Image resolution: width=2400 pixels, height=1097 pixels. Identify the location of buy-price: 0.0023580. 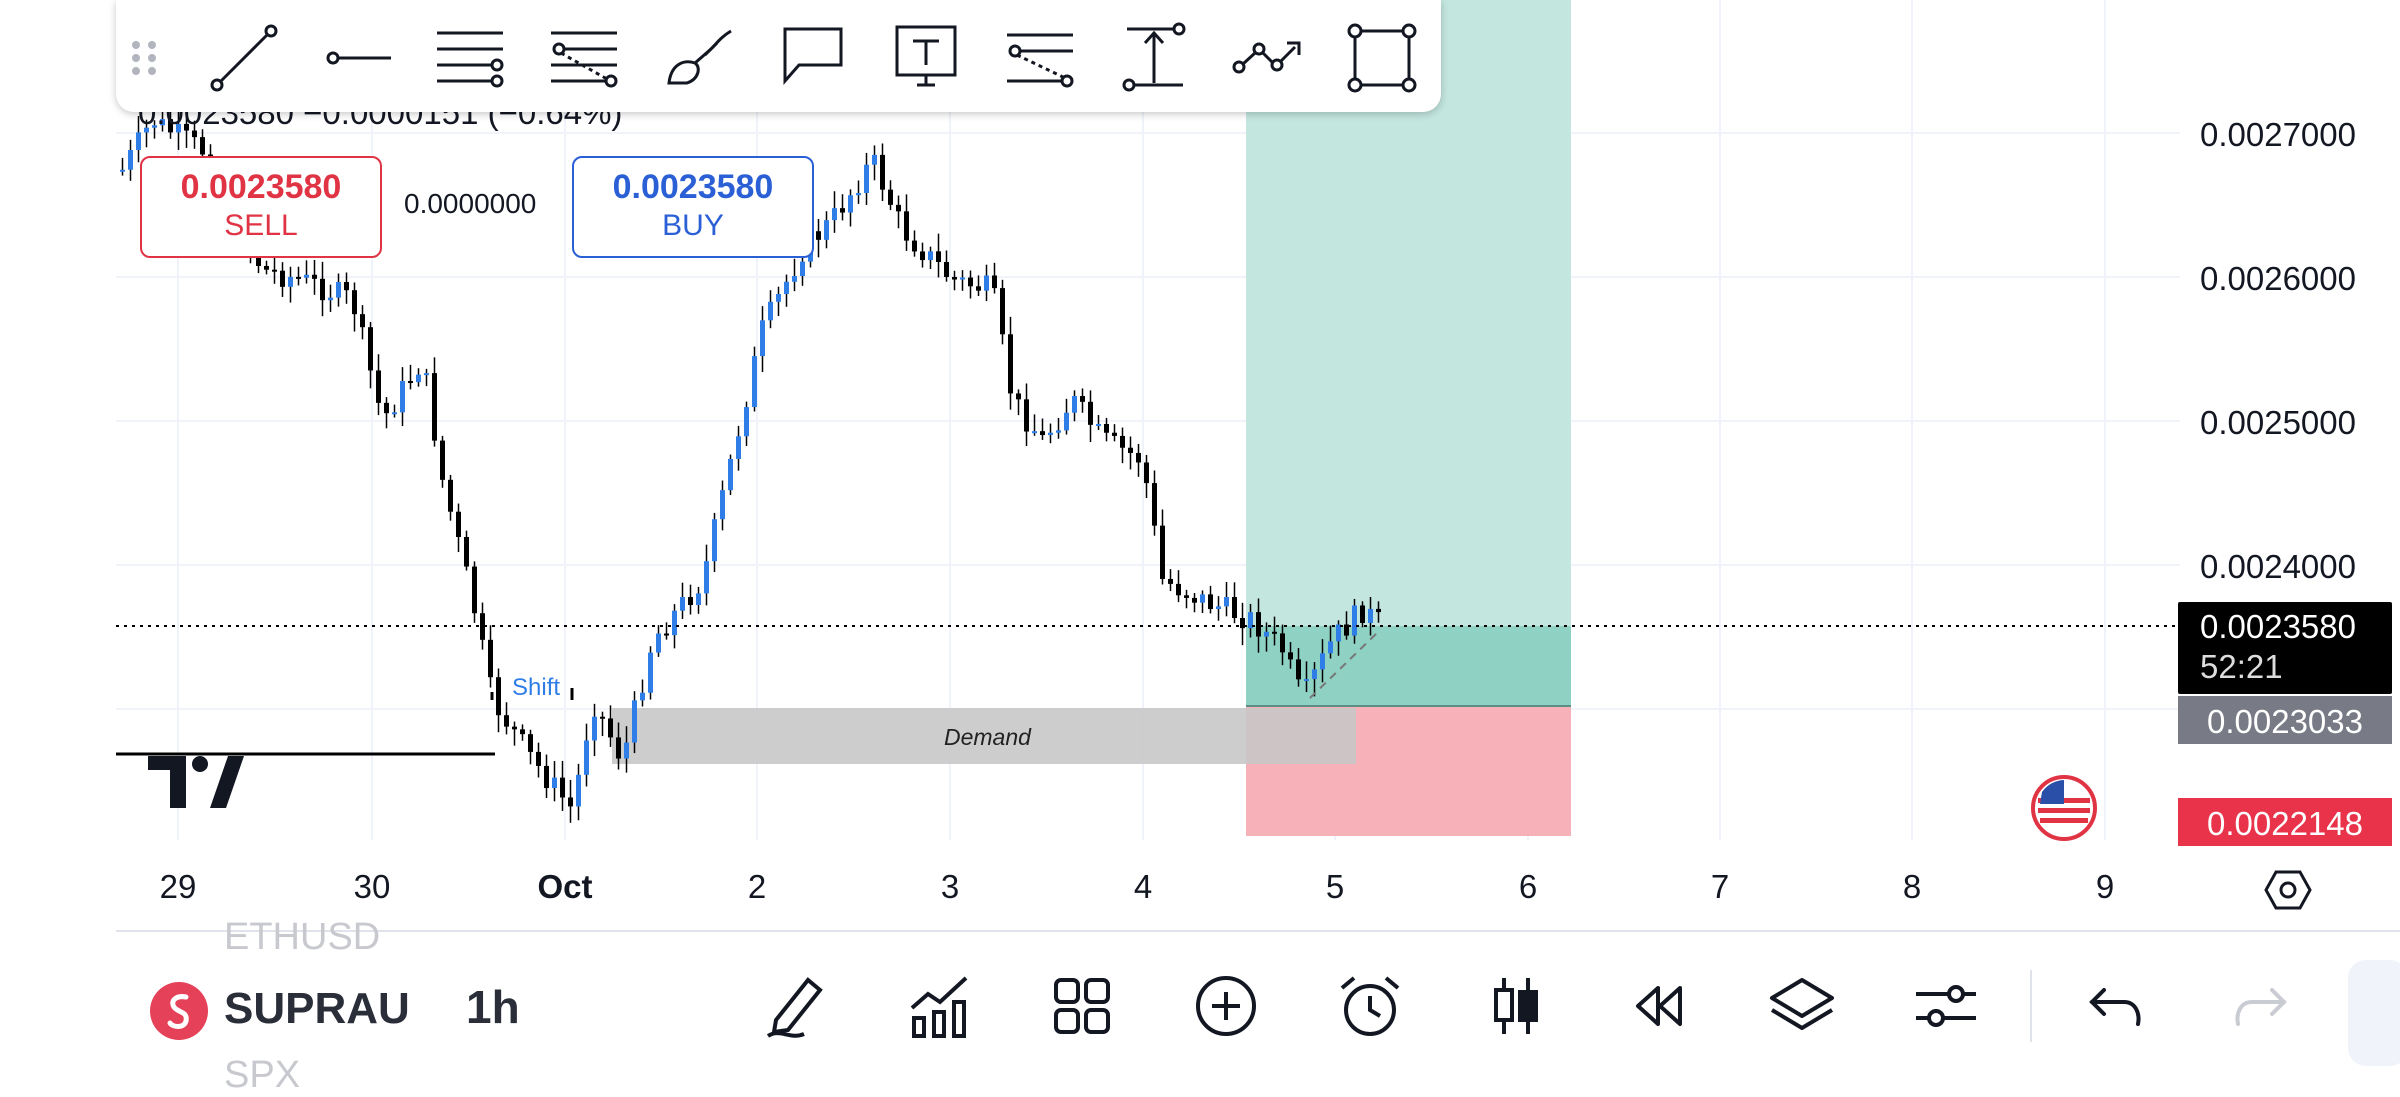
(693, 187).